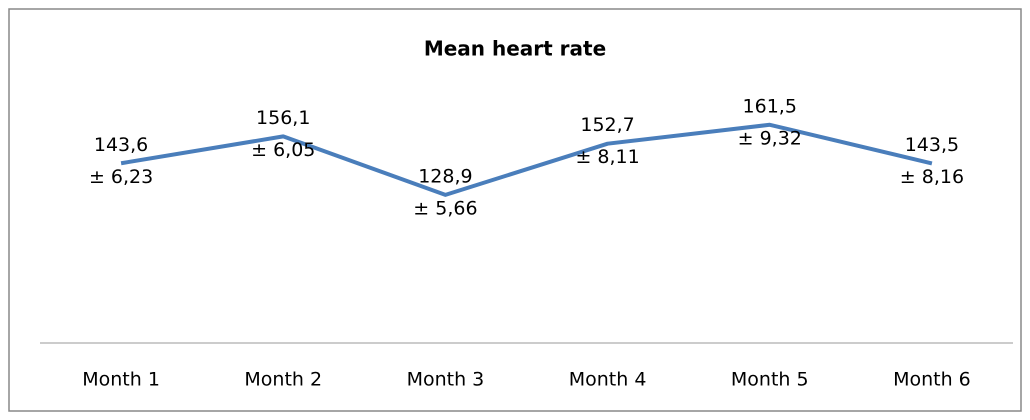 The width and height of the screenshot is (1030, 420). Describe the element at coordinates (770, 380) in the screenshot. I see `x-tick-label: Month 5` at that location.